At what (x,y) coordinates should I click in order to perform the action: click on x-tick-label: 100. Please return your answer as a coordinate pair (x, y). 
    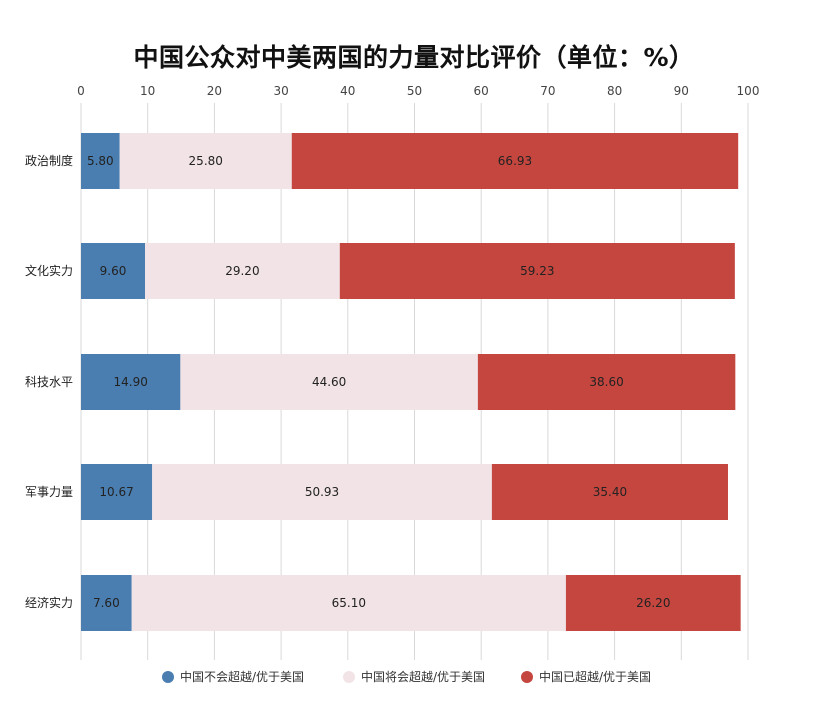
    Looking at the image, I should click on (748, 91).